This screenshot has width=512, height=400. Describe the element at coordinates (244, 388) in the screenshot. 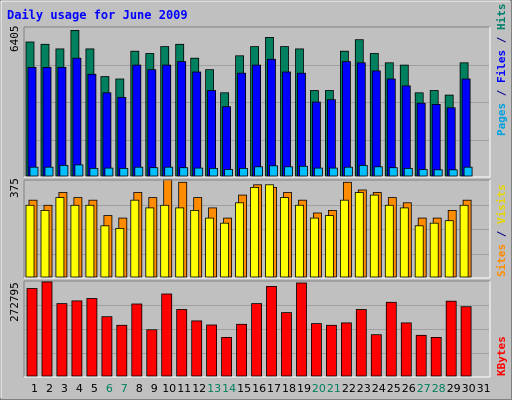

I see `day-label: 15` at that location.